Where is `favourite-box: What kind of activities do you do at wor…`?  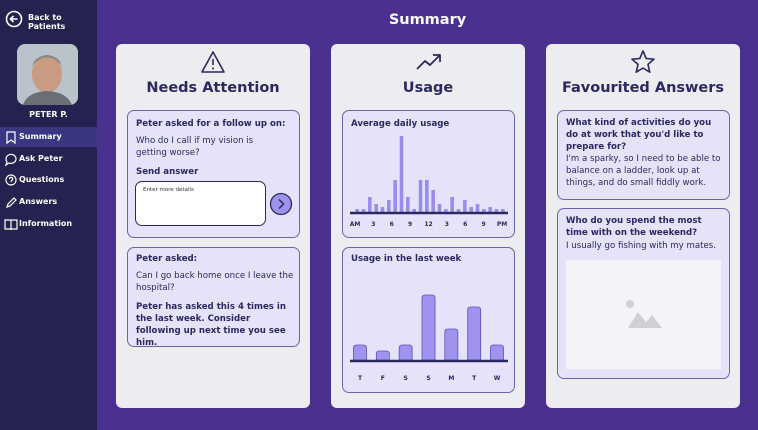
favourite-box: What kind of activities do you do at wor… is located at coordinates (643, 155).